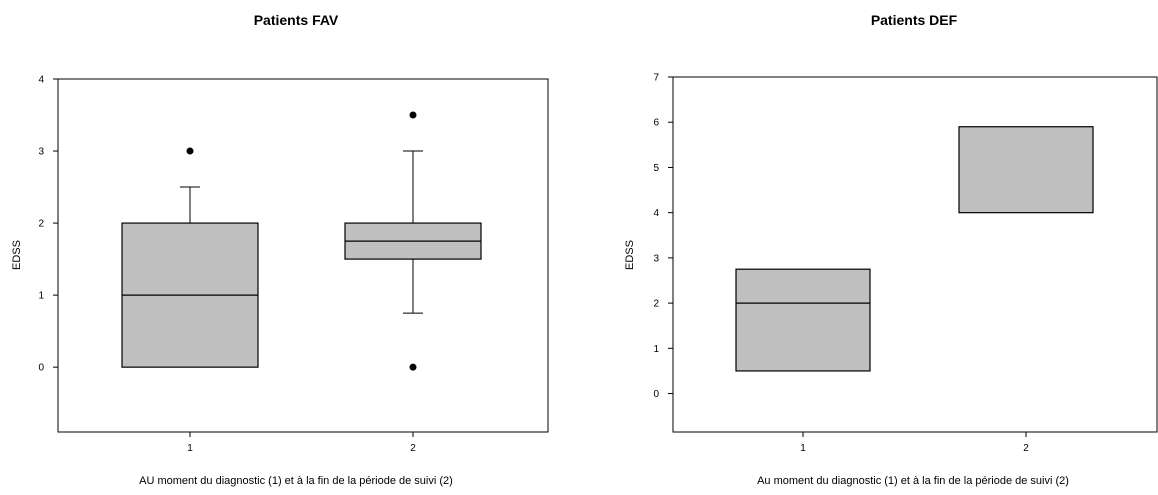 This screenshot has width=1158, height=495. What do you see at coordinates (656, 168) in the screenshot?
I see `y-tick-label: 5` at bounding box center [656, 168].